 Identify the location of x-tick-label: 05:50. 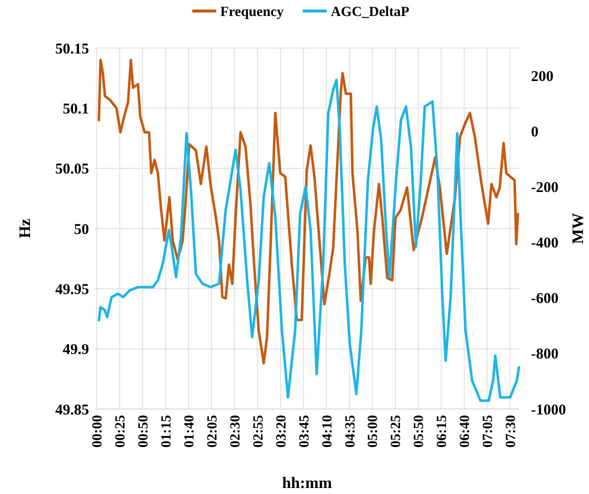
(420, 431).